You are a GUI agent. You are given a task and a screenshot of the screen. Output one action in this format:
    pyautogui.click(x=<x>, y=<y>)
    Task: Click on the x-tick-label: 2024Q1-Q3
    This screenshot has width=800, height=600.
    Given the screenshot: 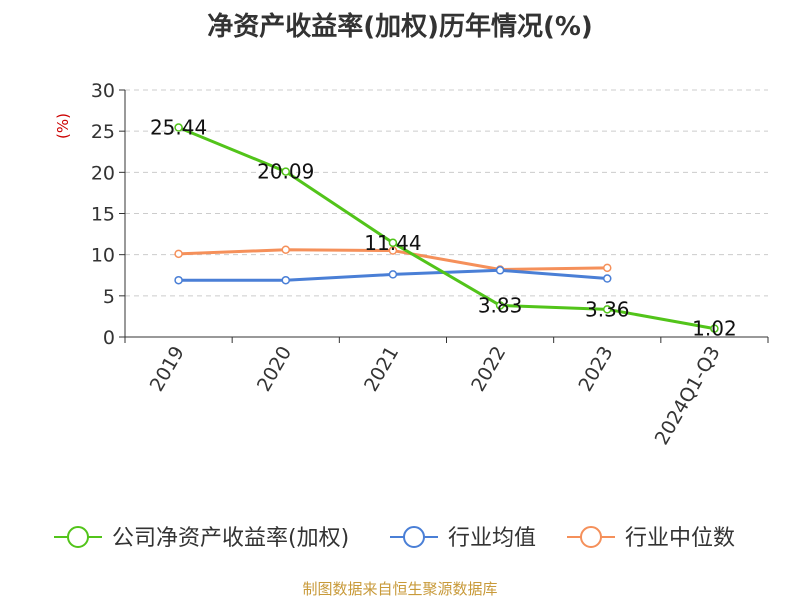 What is the action you would take?
    pyautogui.click(x=688, y=396)
    